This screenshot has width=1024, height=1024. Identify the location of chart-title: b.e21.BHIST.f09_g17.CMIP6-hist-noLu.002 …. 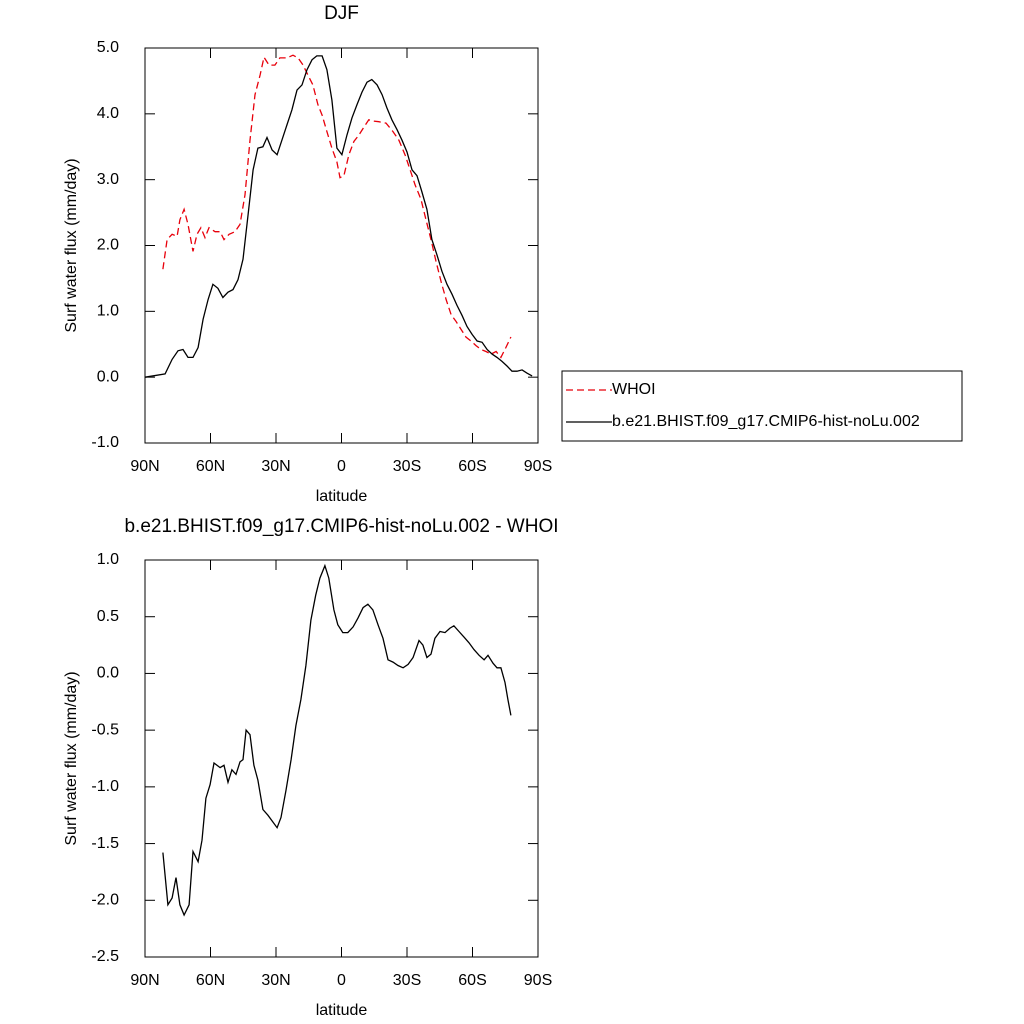
(341, 526).